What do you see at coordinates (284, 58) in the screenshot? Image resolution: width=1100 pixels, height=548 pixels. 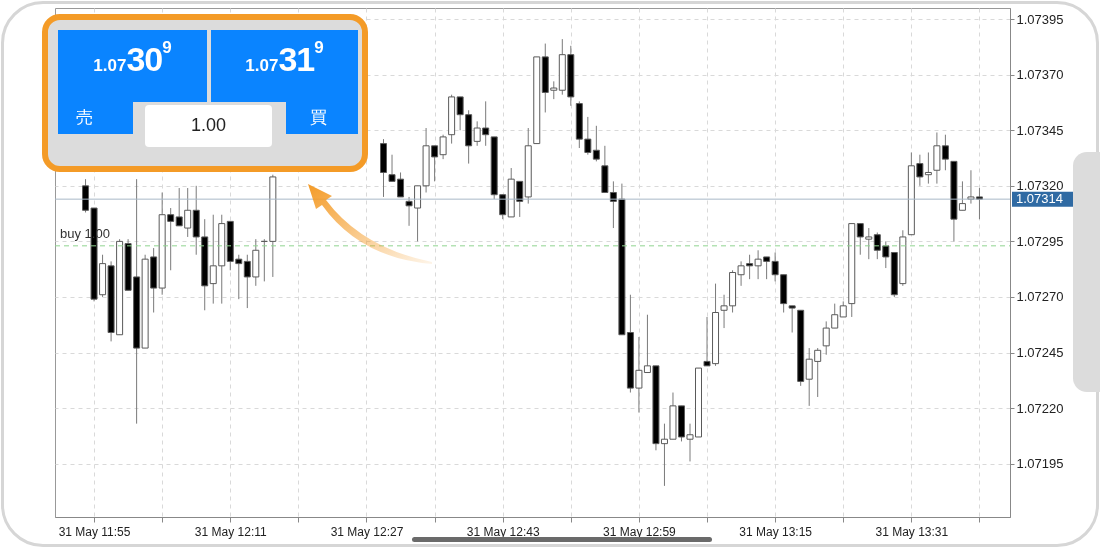 I see `annotation: 1.0731$^{9}$` at bounding box center [284, 58].